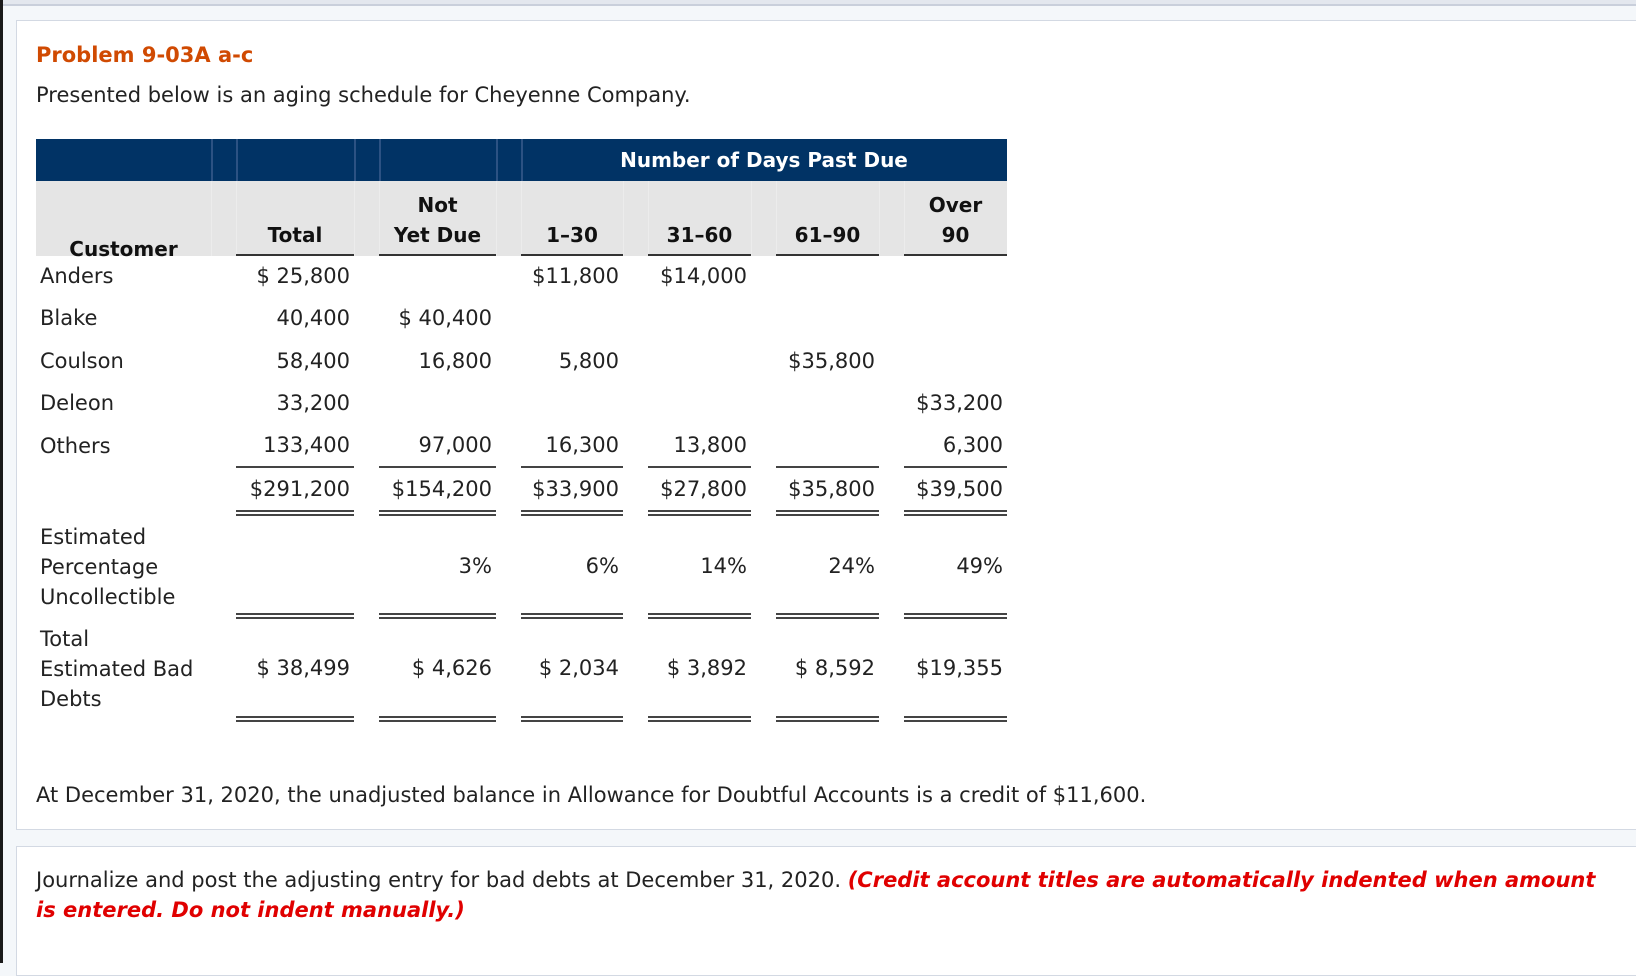 The width and height of the screenshot is (1636, 976). What do you see at coordinates (295, 235) in the screenshot?
I see `column-header-line2: Total` at bounding box center [295, 235].